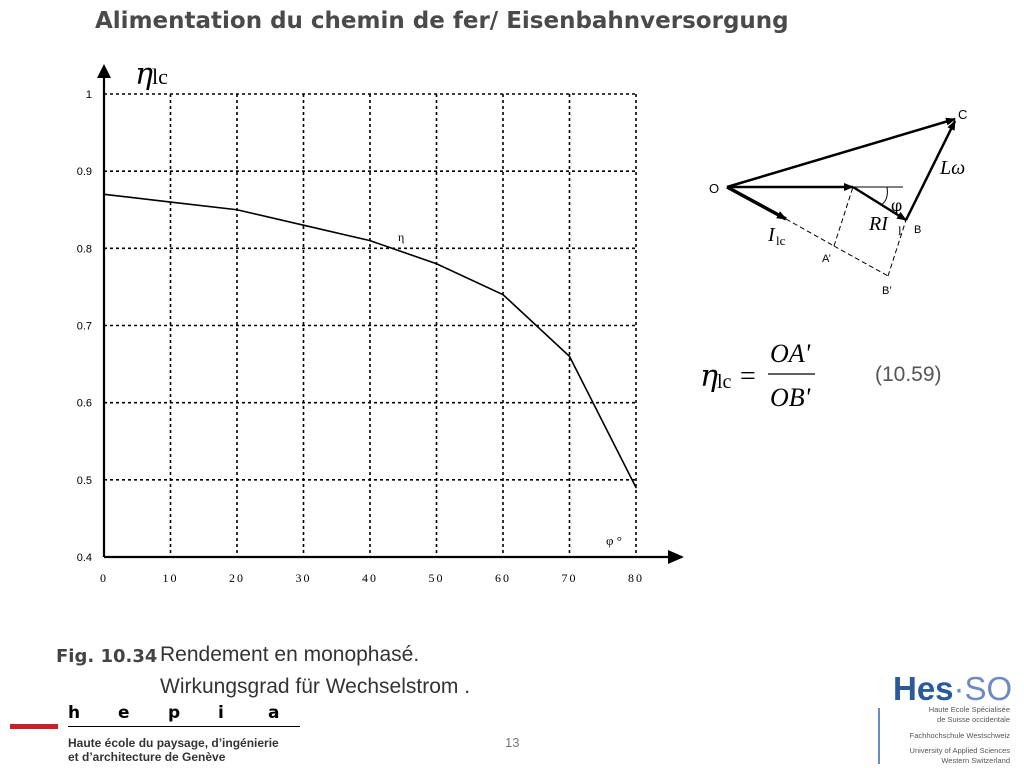 The height and width of the screenshot is (768, 1024). I want to click on label-b-prime: B’, so click(887, 291).